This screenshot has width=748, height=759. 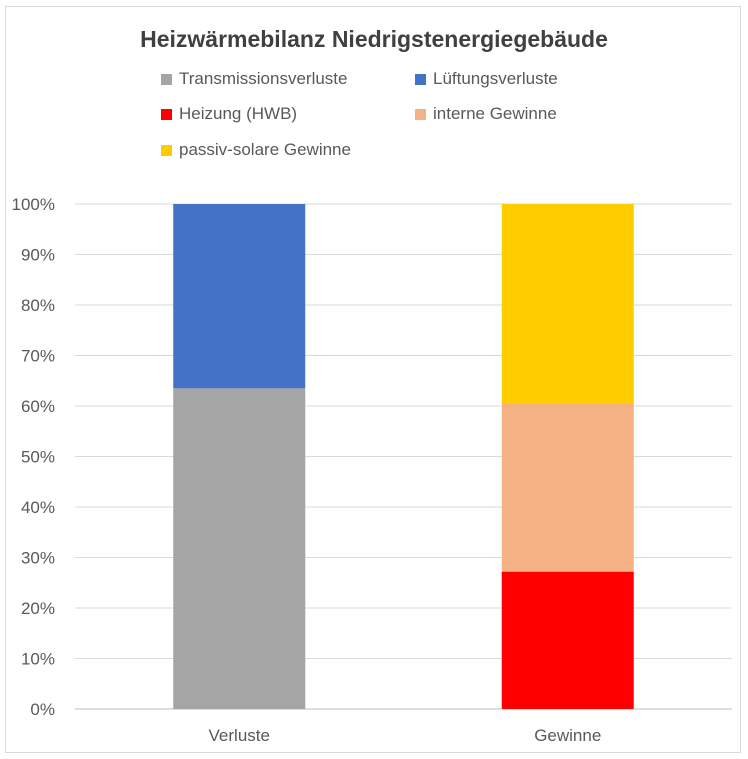 I want to click on legend-label: Transmissionsverluste, so click(x=263, y=78).